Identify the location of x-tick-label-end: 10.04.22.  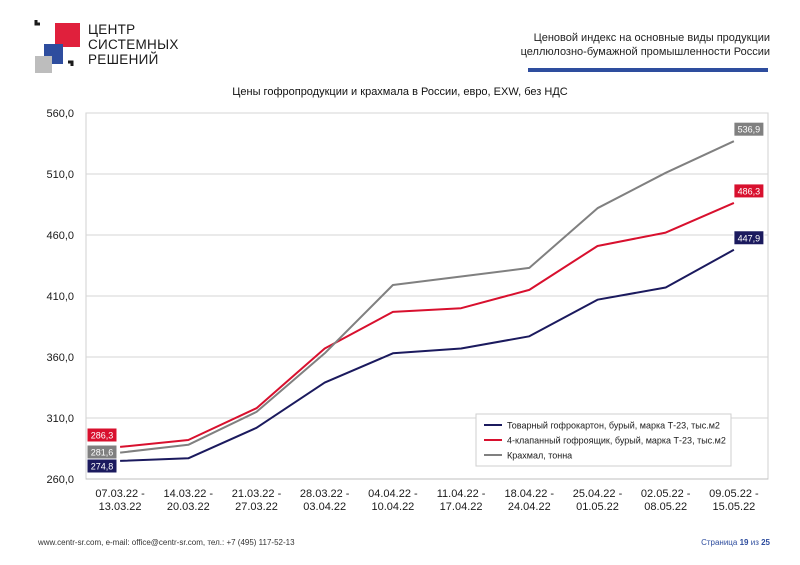
(392, 507).